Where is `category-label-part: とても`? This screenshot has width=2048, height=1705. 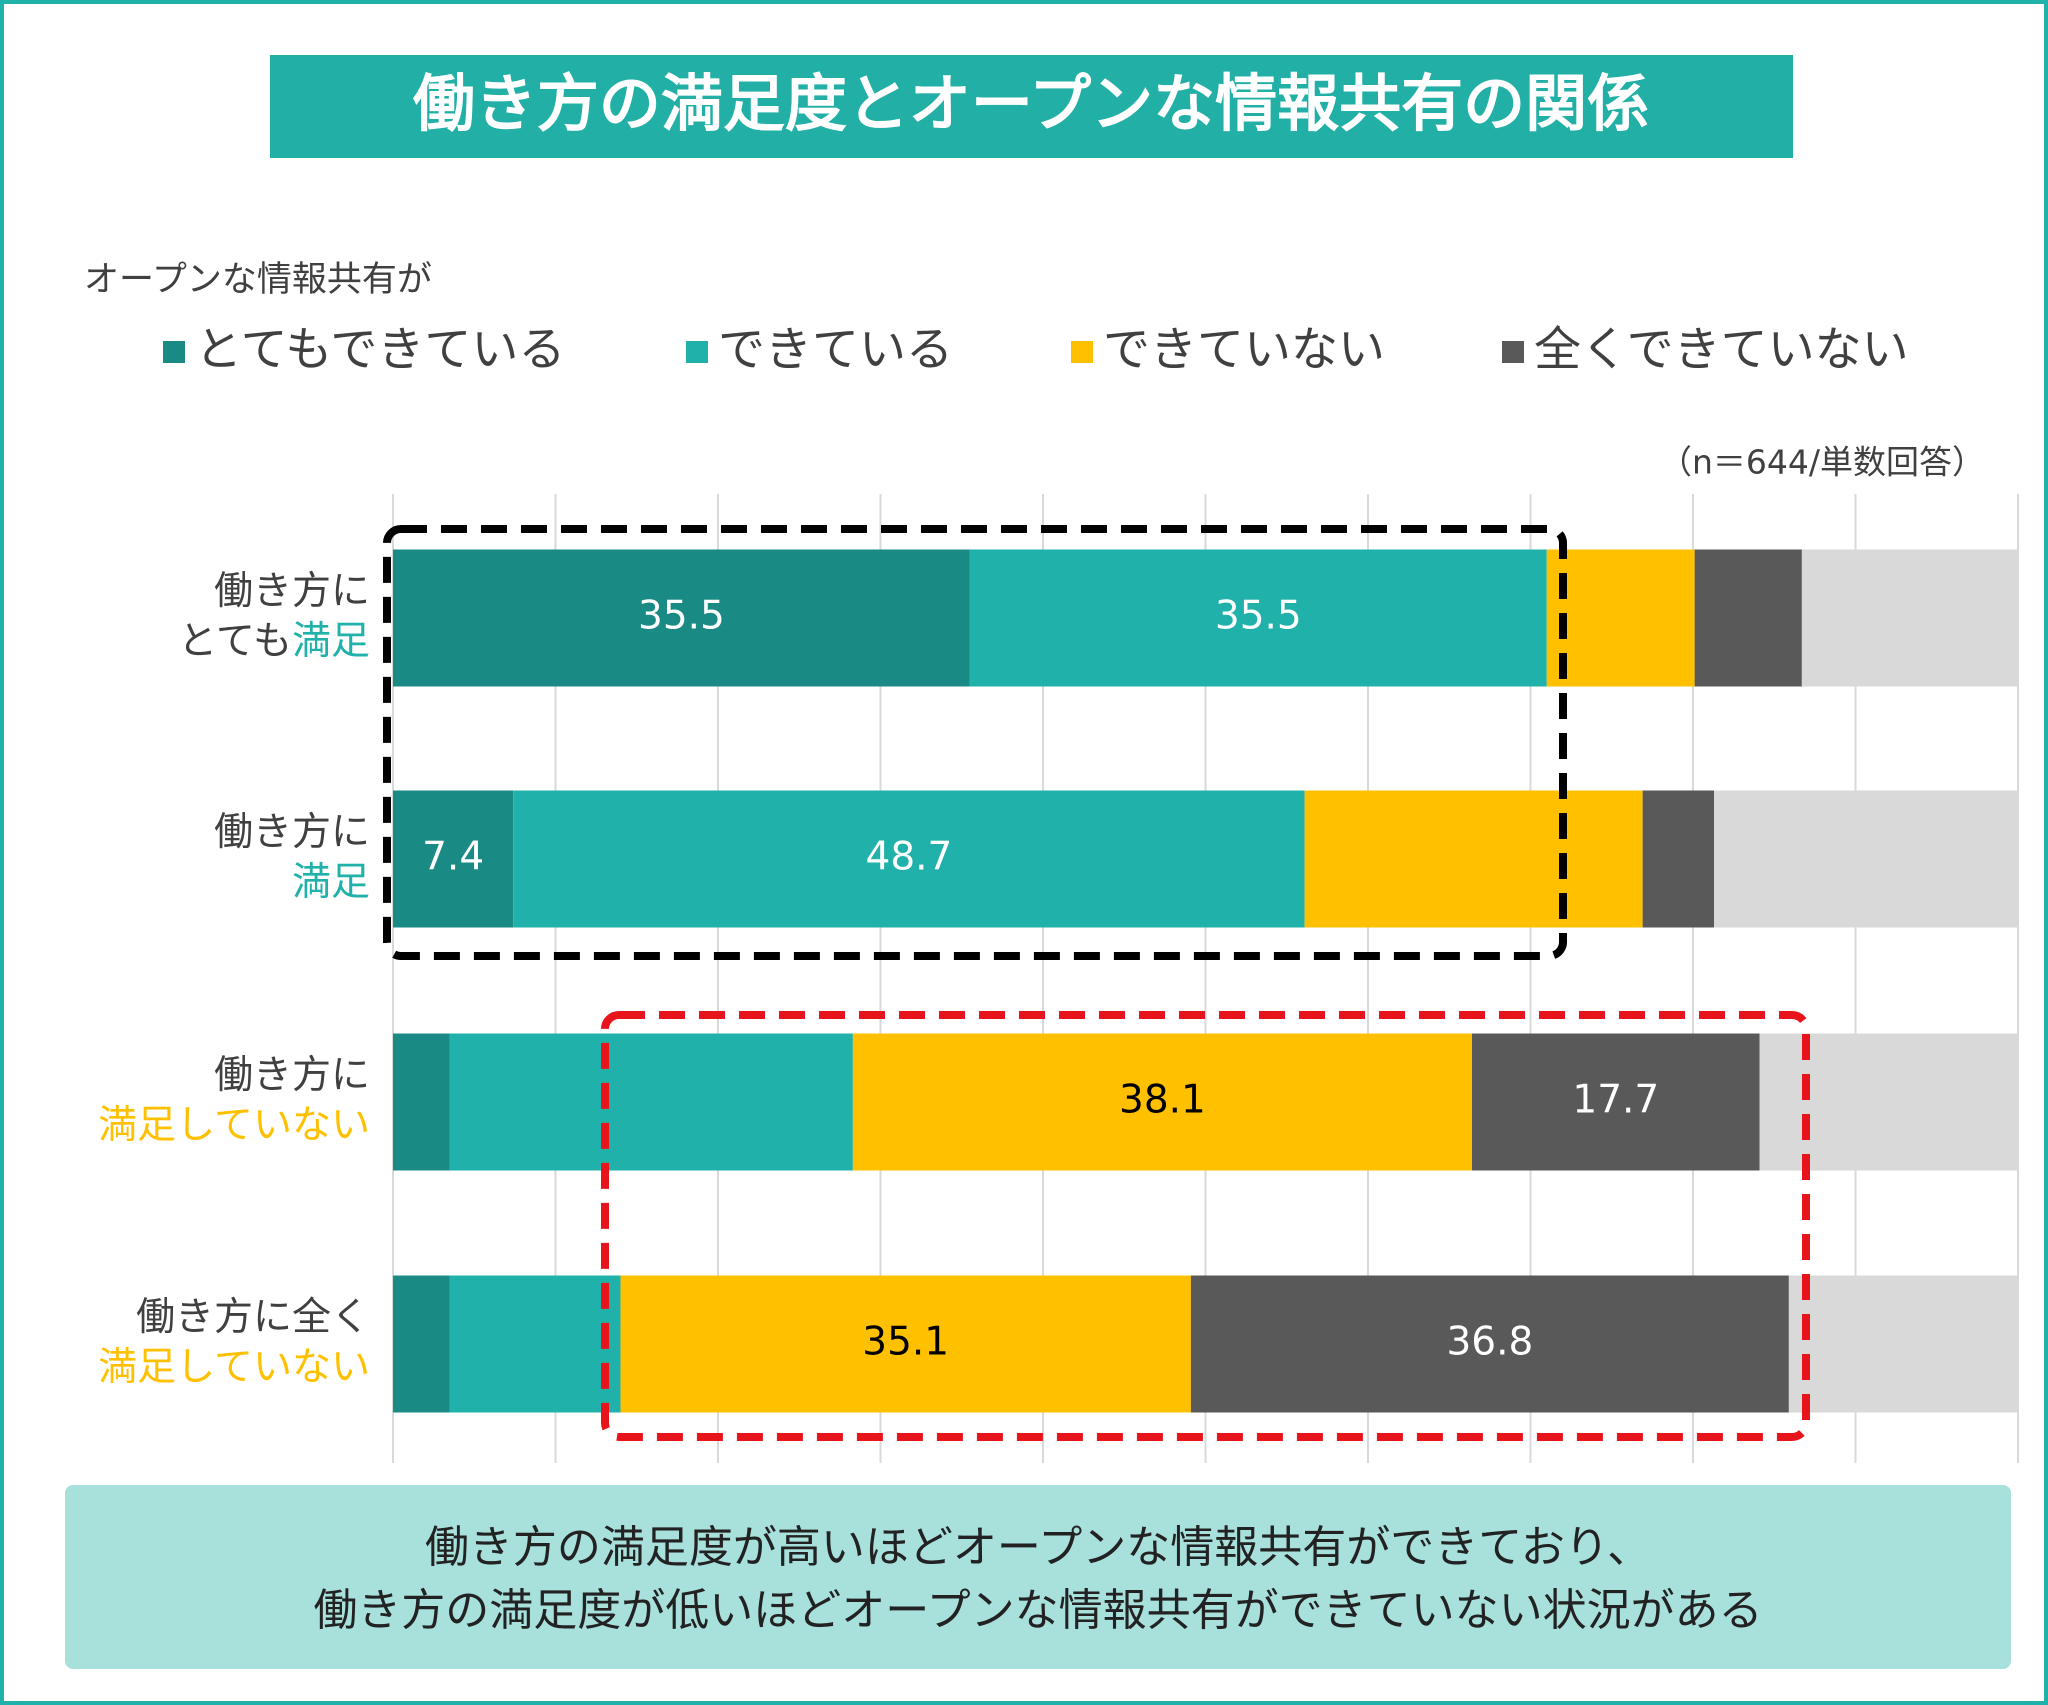 category-label-part: とても is located at coordinates (235, 641).